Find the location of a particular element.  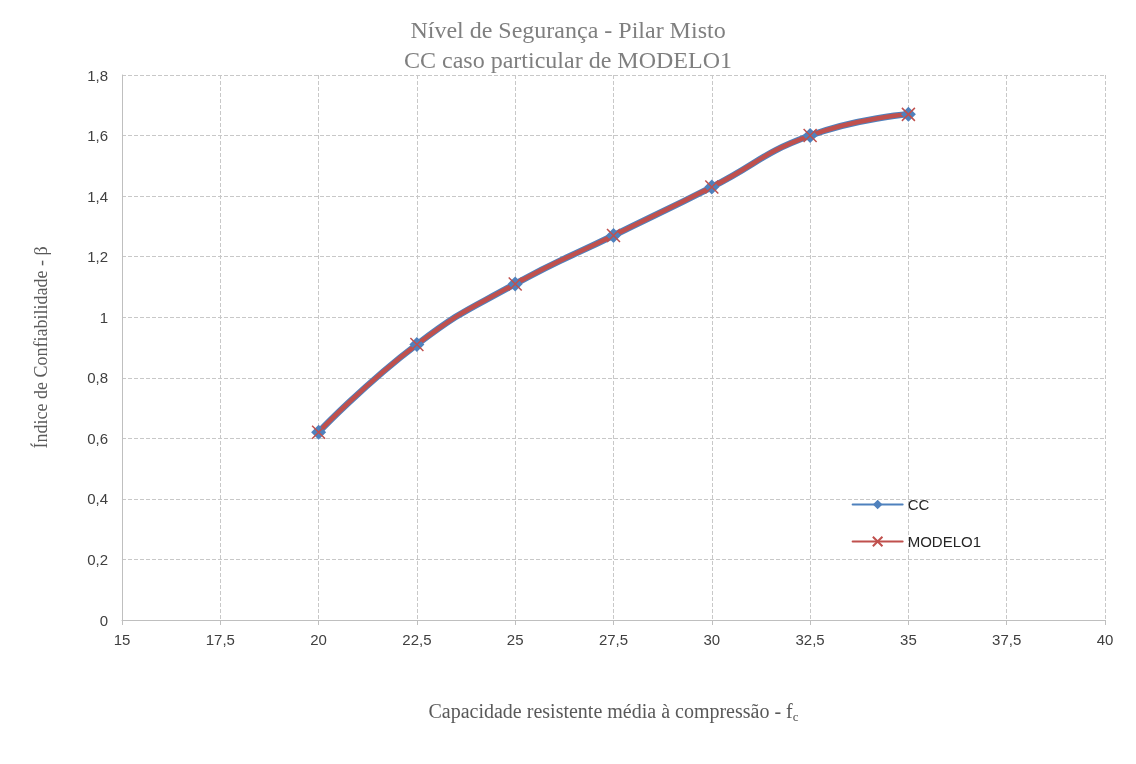

y-tick-label: 0,4 is located at coordinates (97, 499).